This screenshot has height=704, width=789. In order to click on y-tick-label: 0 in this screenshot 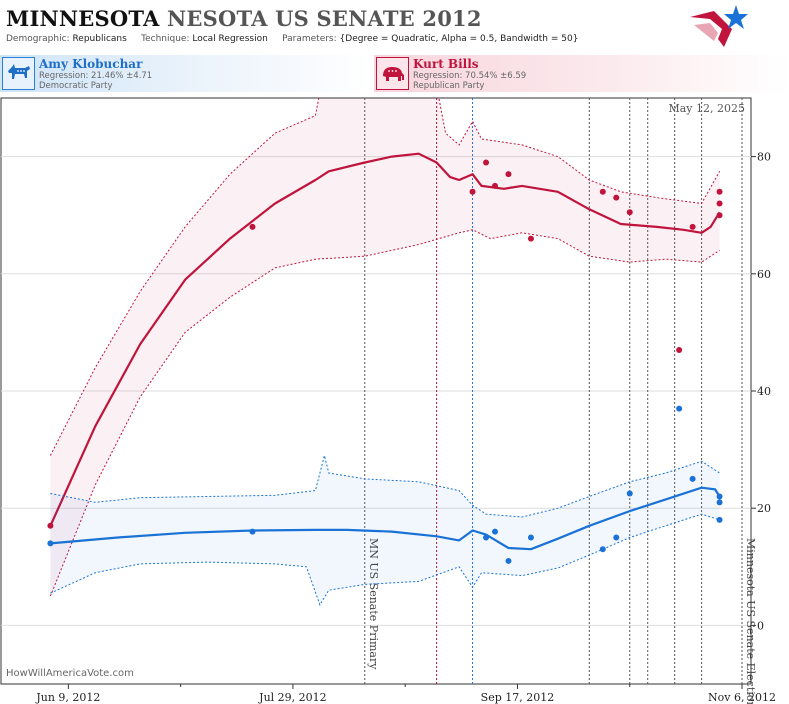, I will do `click(760, 625)`.